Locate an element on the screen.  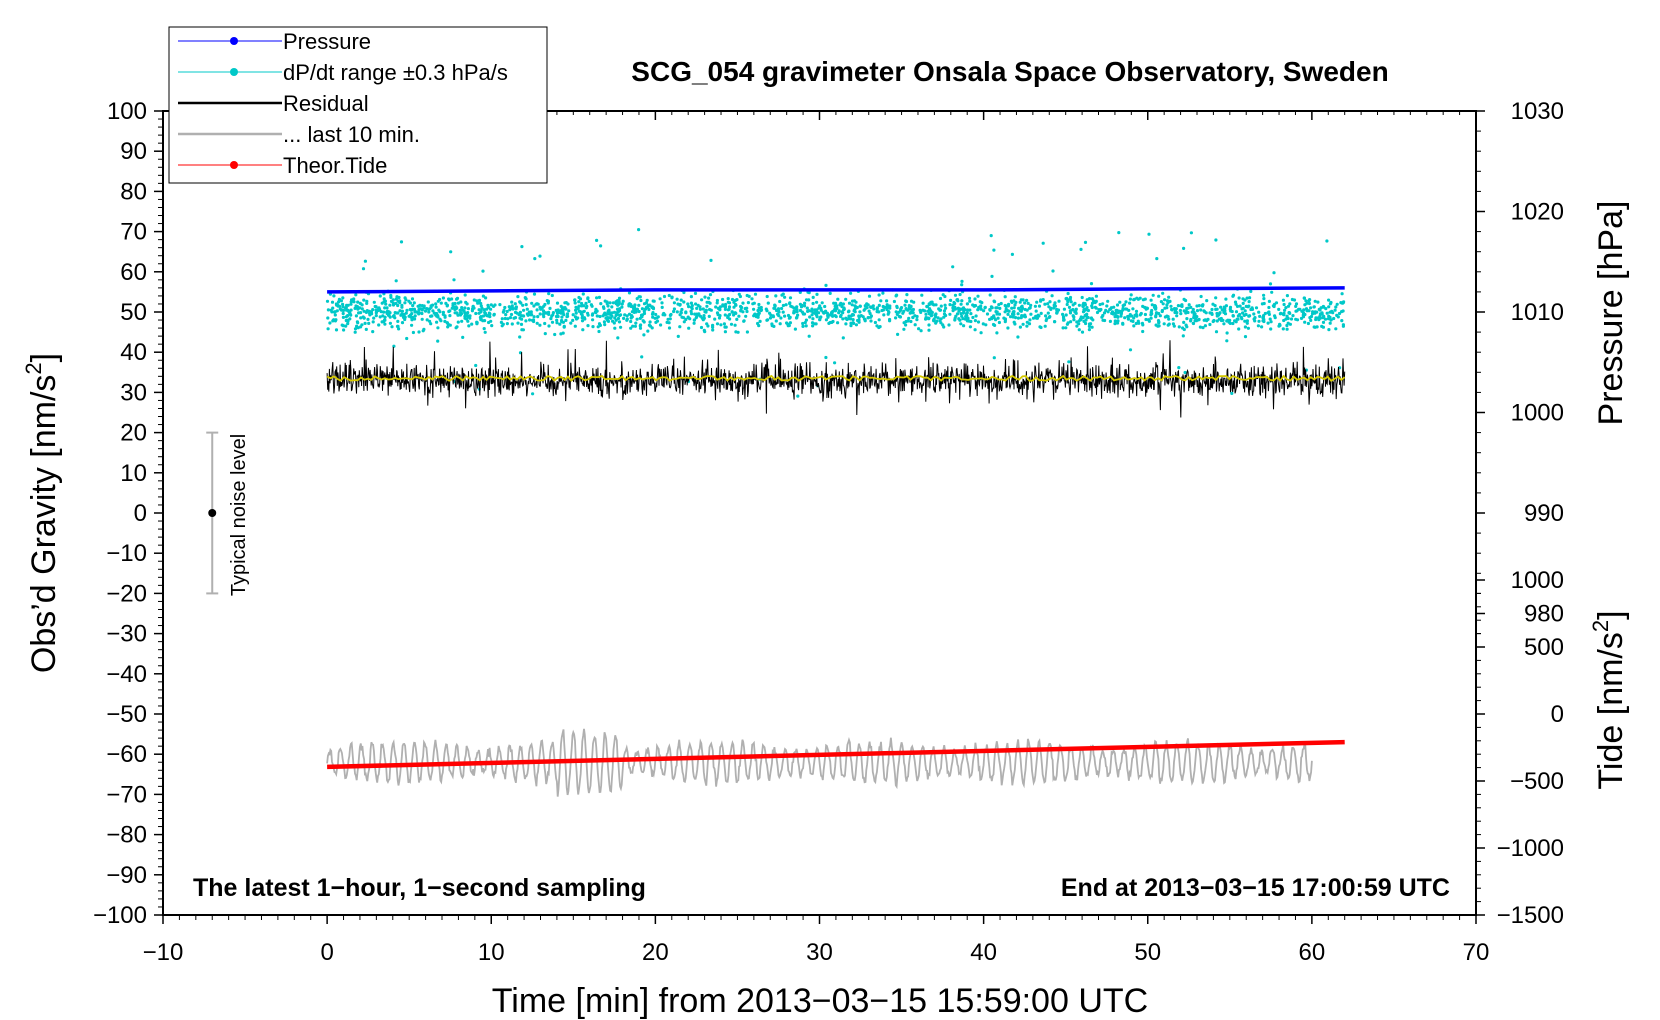
residual-line is located at coordinates (836, 379).